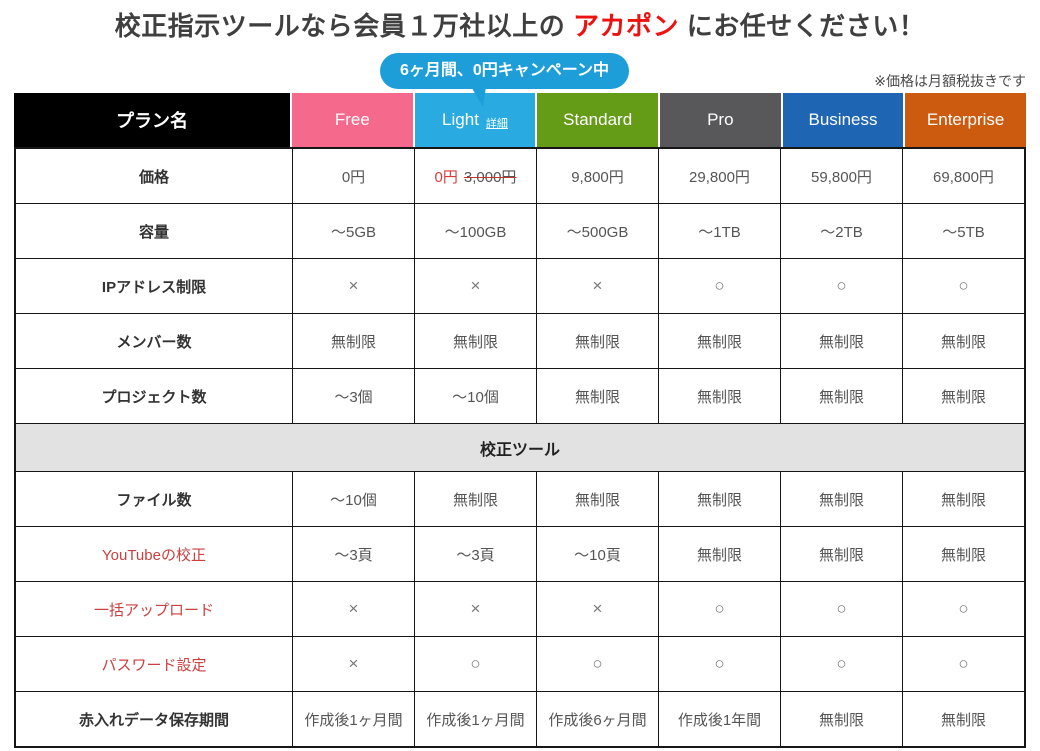  I want to click on promo-price: 0円, so click(446, 177).